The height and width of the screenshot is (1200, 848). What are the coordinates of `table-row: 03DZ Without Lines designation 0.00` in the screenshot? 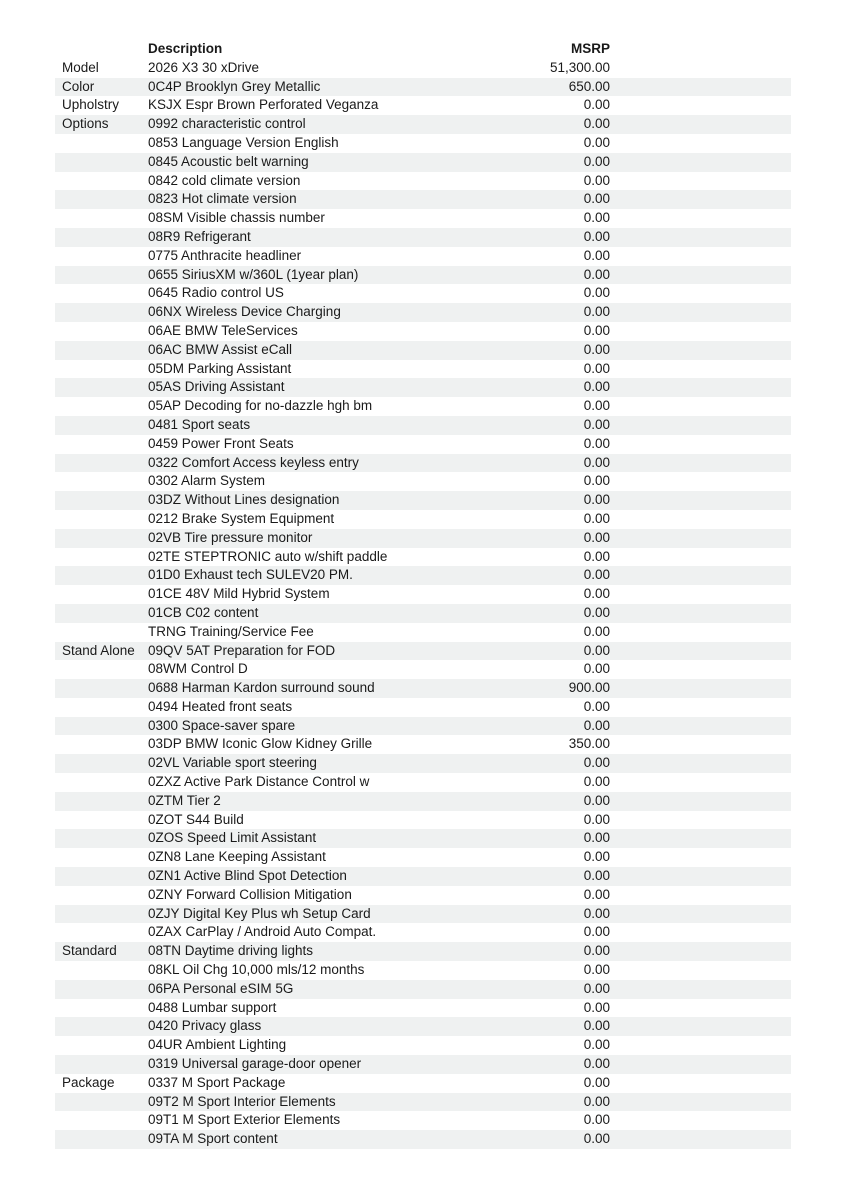 It's located at (423, 500).